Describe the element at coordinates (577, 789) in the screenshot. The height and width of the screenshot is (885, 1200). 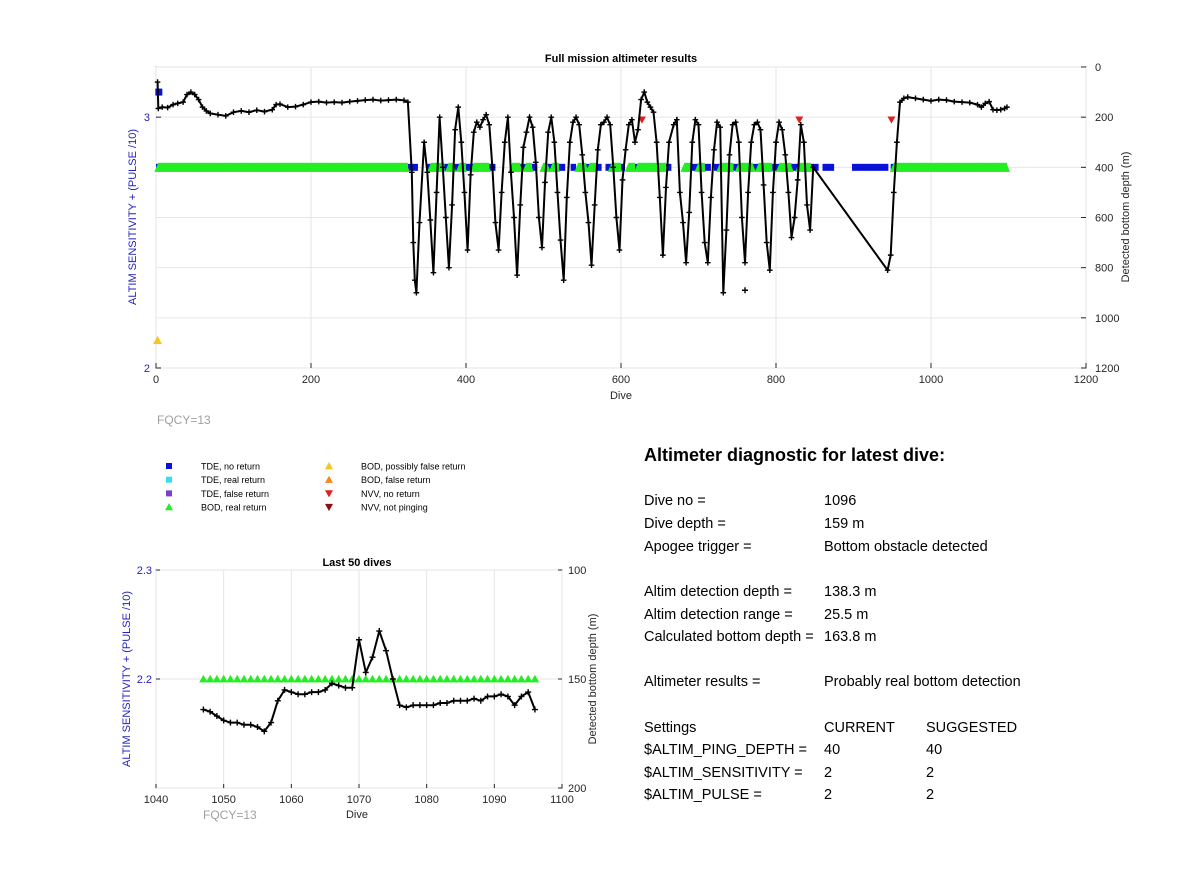
I see `small-right-tick-label: 200` at that location.